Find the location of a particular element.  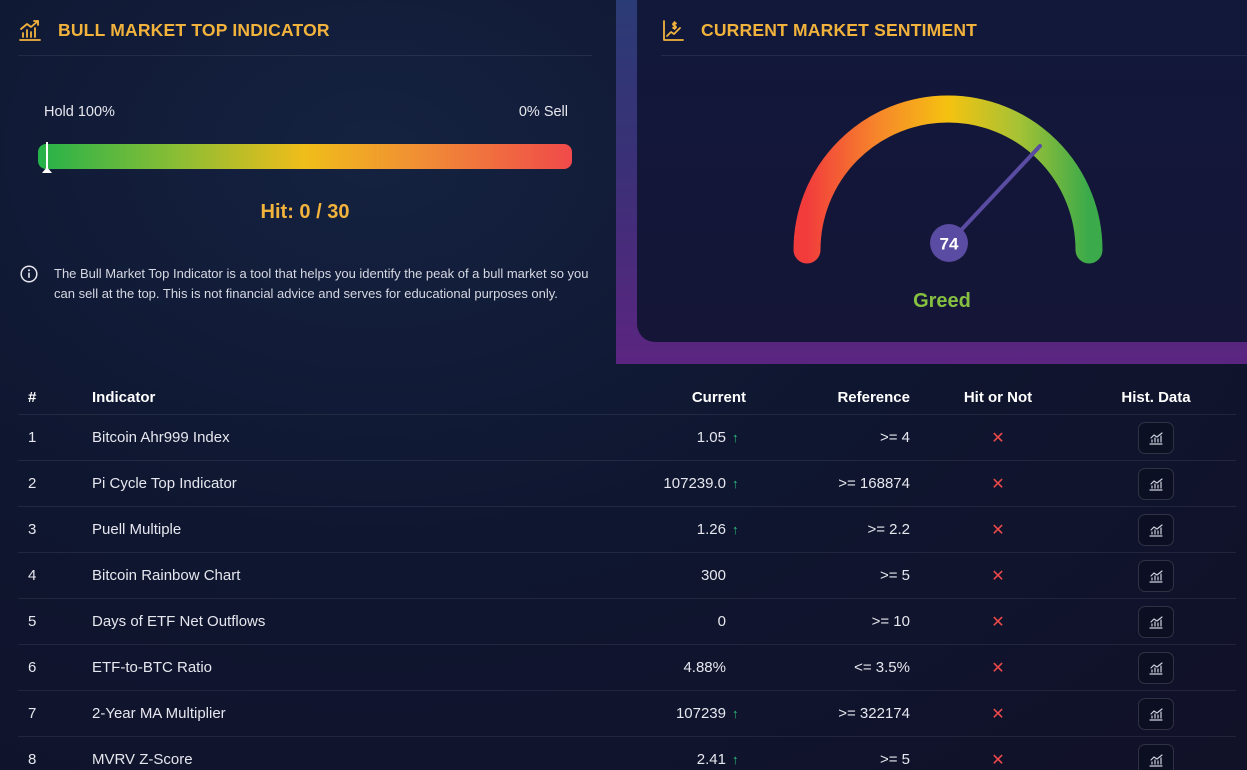

col-header-reference: Reference is located at coordinates (873, 397).